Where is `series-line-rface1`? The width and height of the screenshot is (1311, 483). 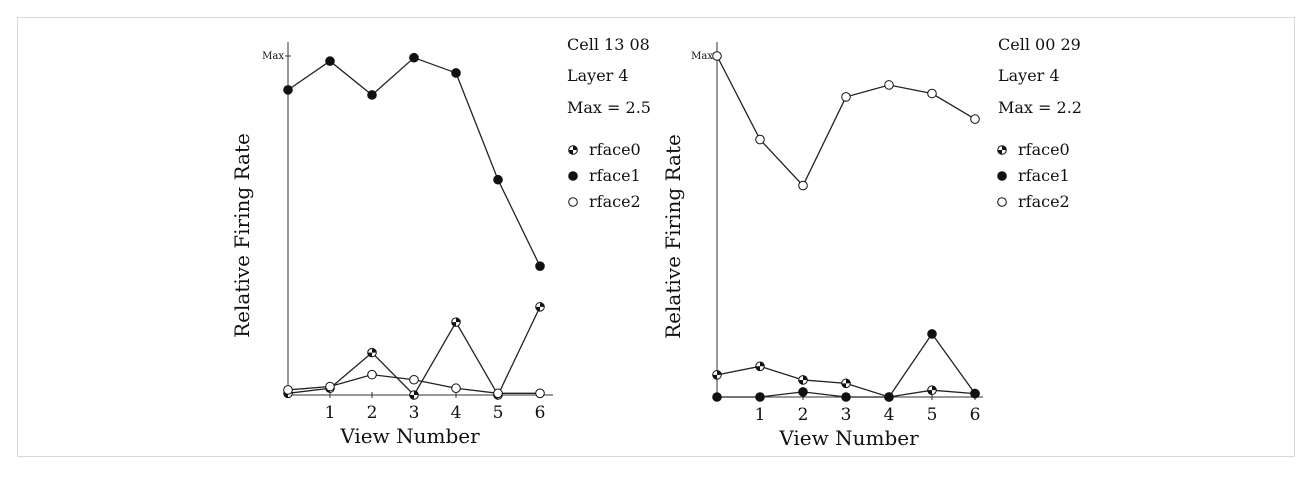 series-line-rface1 is located at coordinates (414, 161).